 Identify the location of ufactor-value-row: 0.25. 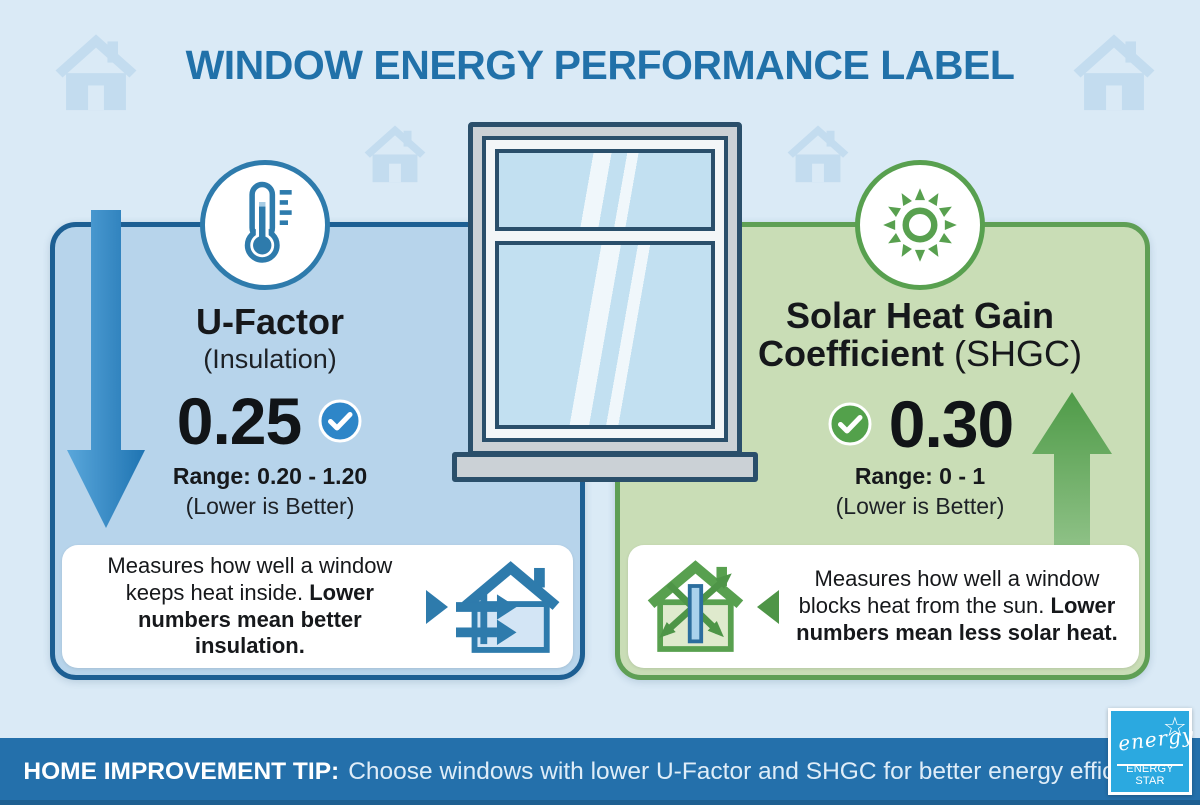
(270, 421).